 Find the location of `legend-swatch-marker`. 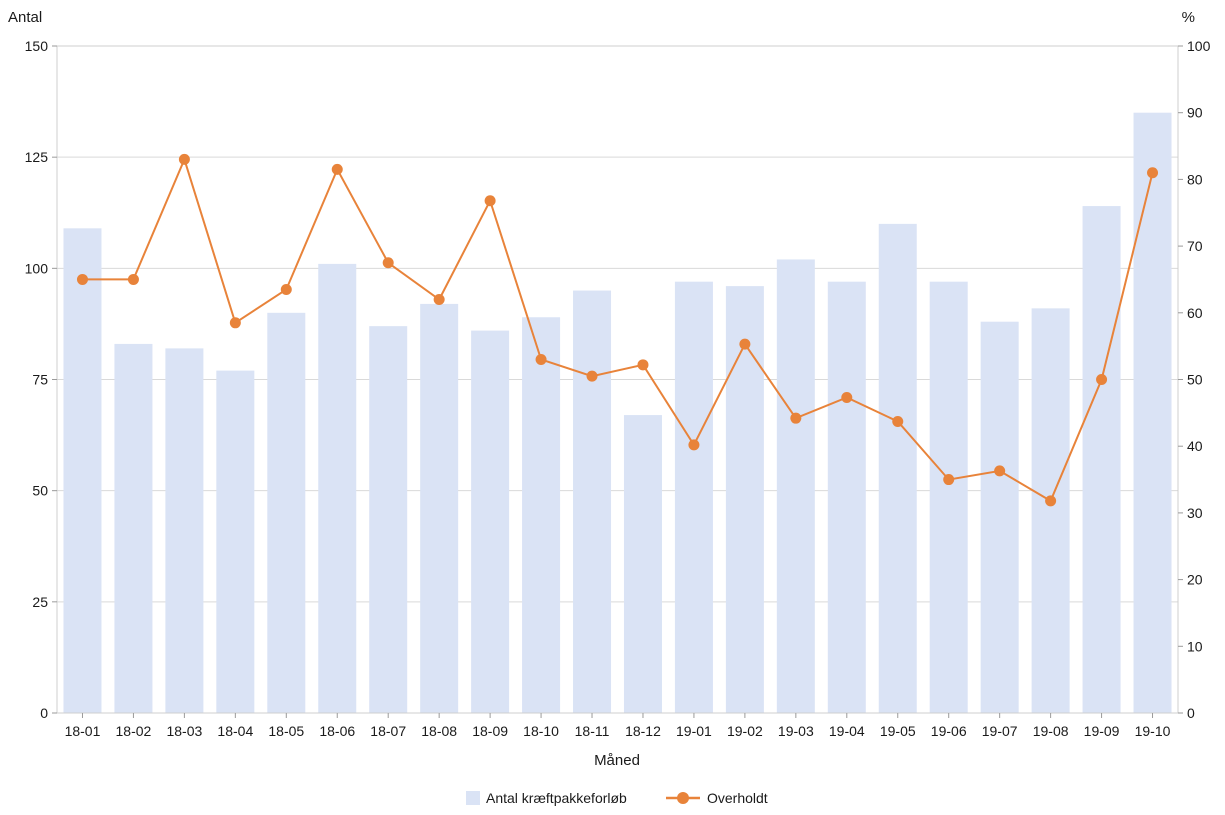

legend-swatch-marker is located at coordinates (683, 798).